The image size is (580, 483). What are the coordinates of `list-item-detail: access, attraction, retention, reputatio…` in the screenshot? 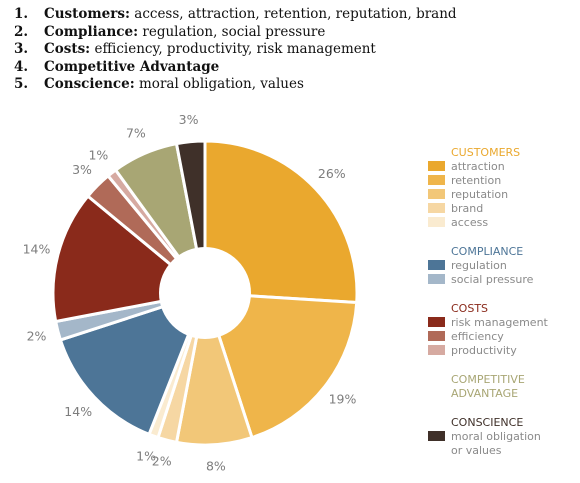 It's located at (293, 14).